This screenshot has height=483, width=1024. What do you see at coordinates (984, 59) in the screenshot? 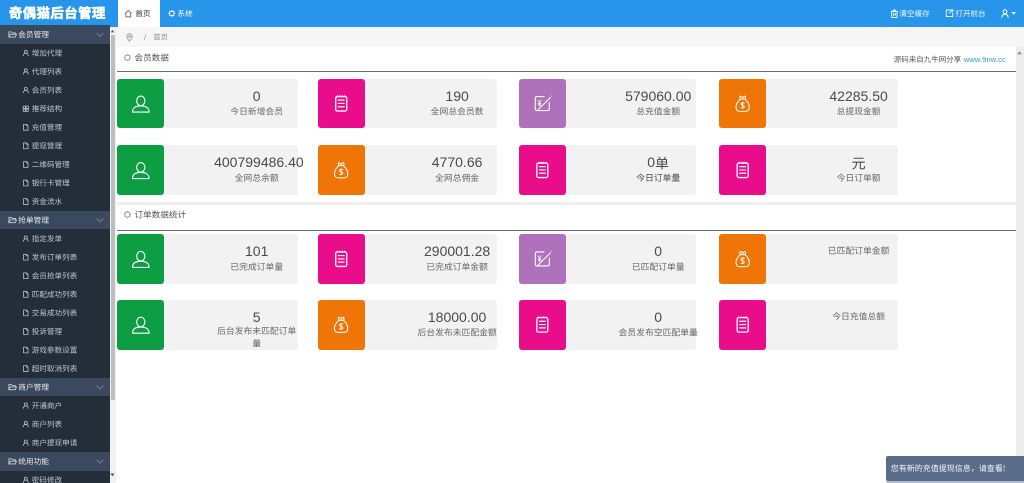
I see `svg-text: www.9nw.cc` at bounding box center [984, 59].